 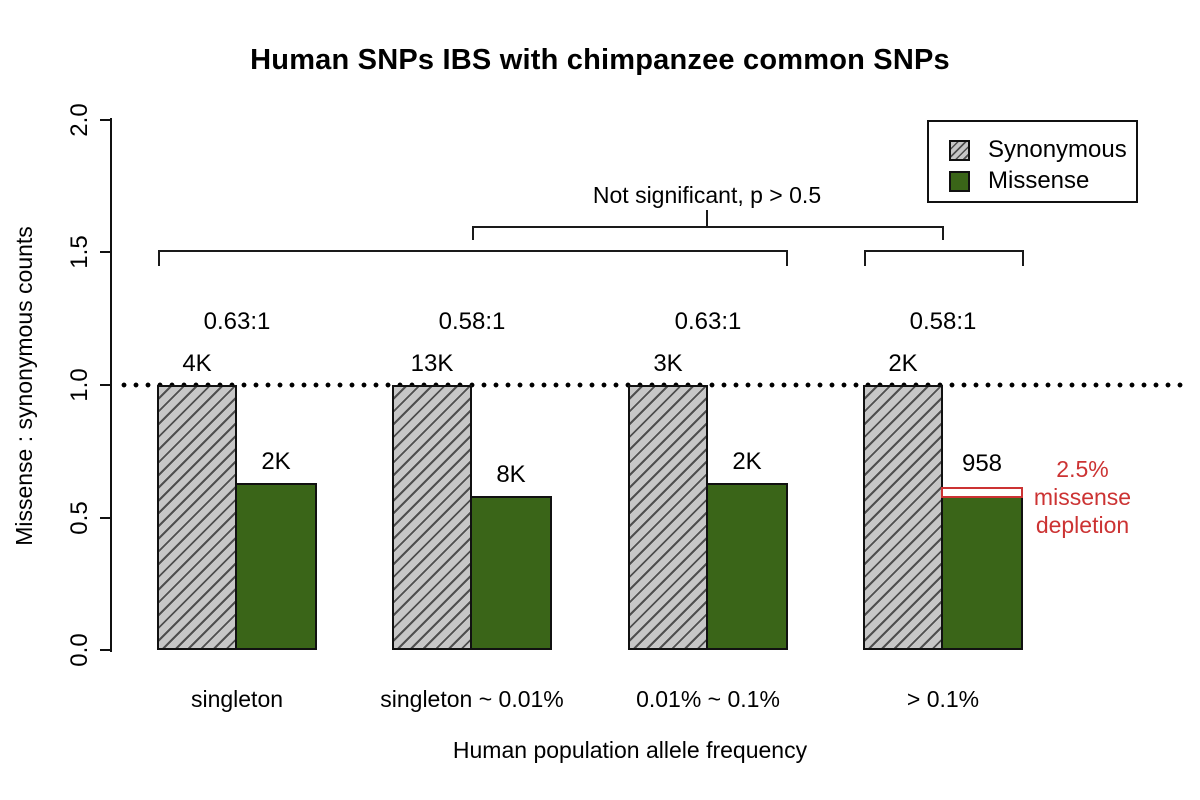 What do you see at coordinates (943, 384) in the screenshot?
I see `bar-group-gt-01: 0.58:1 2K 958` at bounding box center [943, 384].